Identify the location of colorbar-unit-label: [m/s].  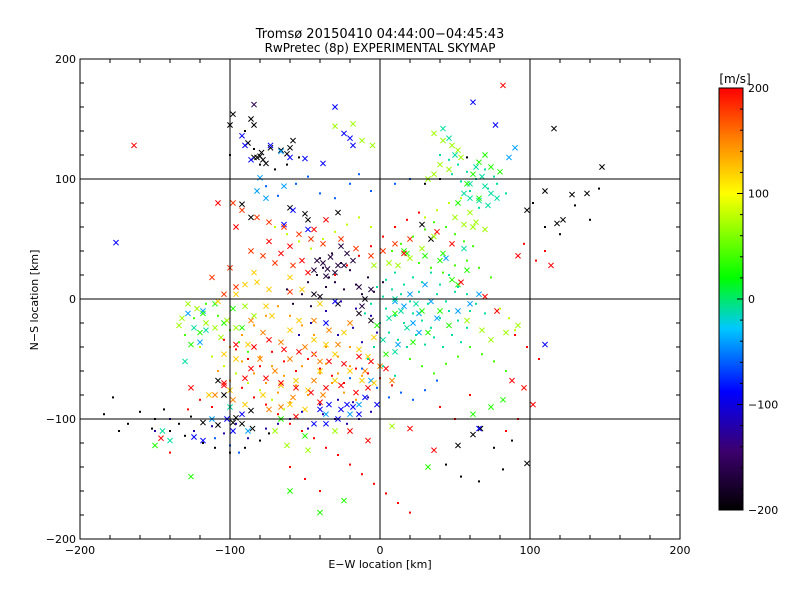
(734, 79).